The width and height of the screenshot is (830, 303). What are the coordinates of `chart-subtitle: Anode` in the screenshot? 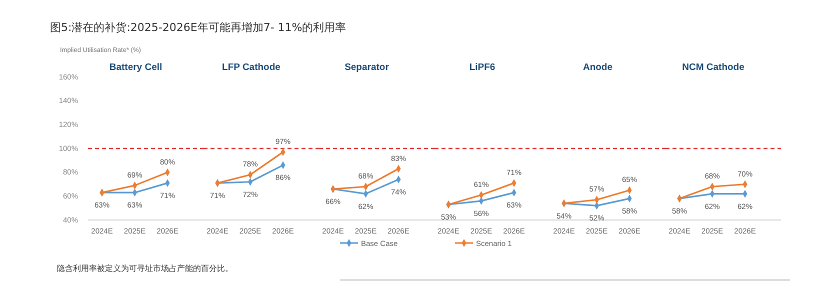 It's located at (597, 67).